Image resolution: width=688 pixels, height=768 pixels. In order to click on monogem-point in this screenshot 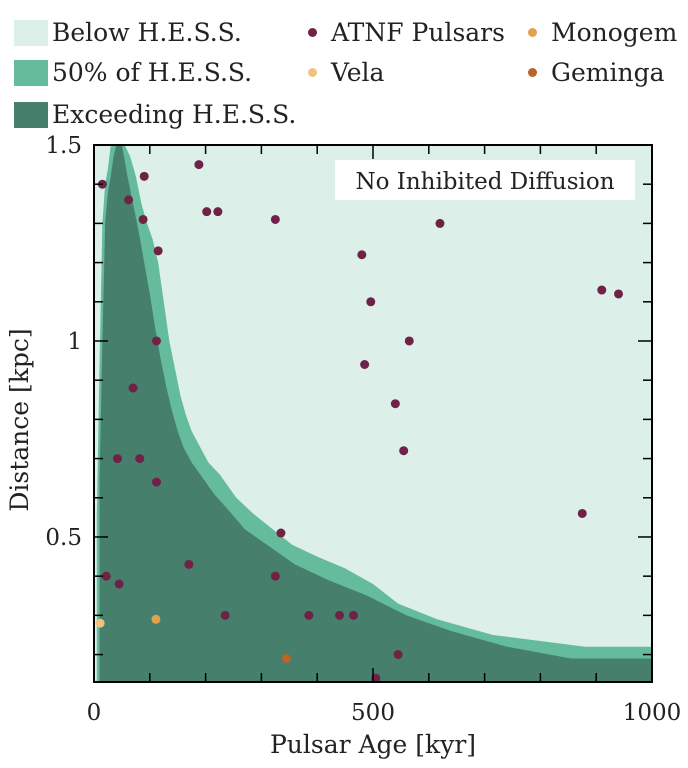, I will do `click(156, 619)`.